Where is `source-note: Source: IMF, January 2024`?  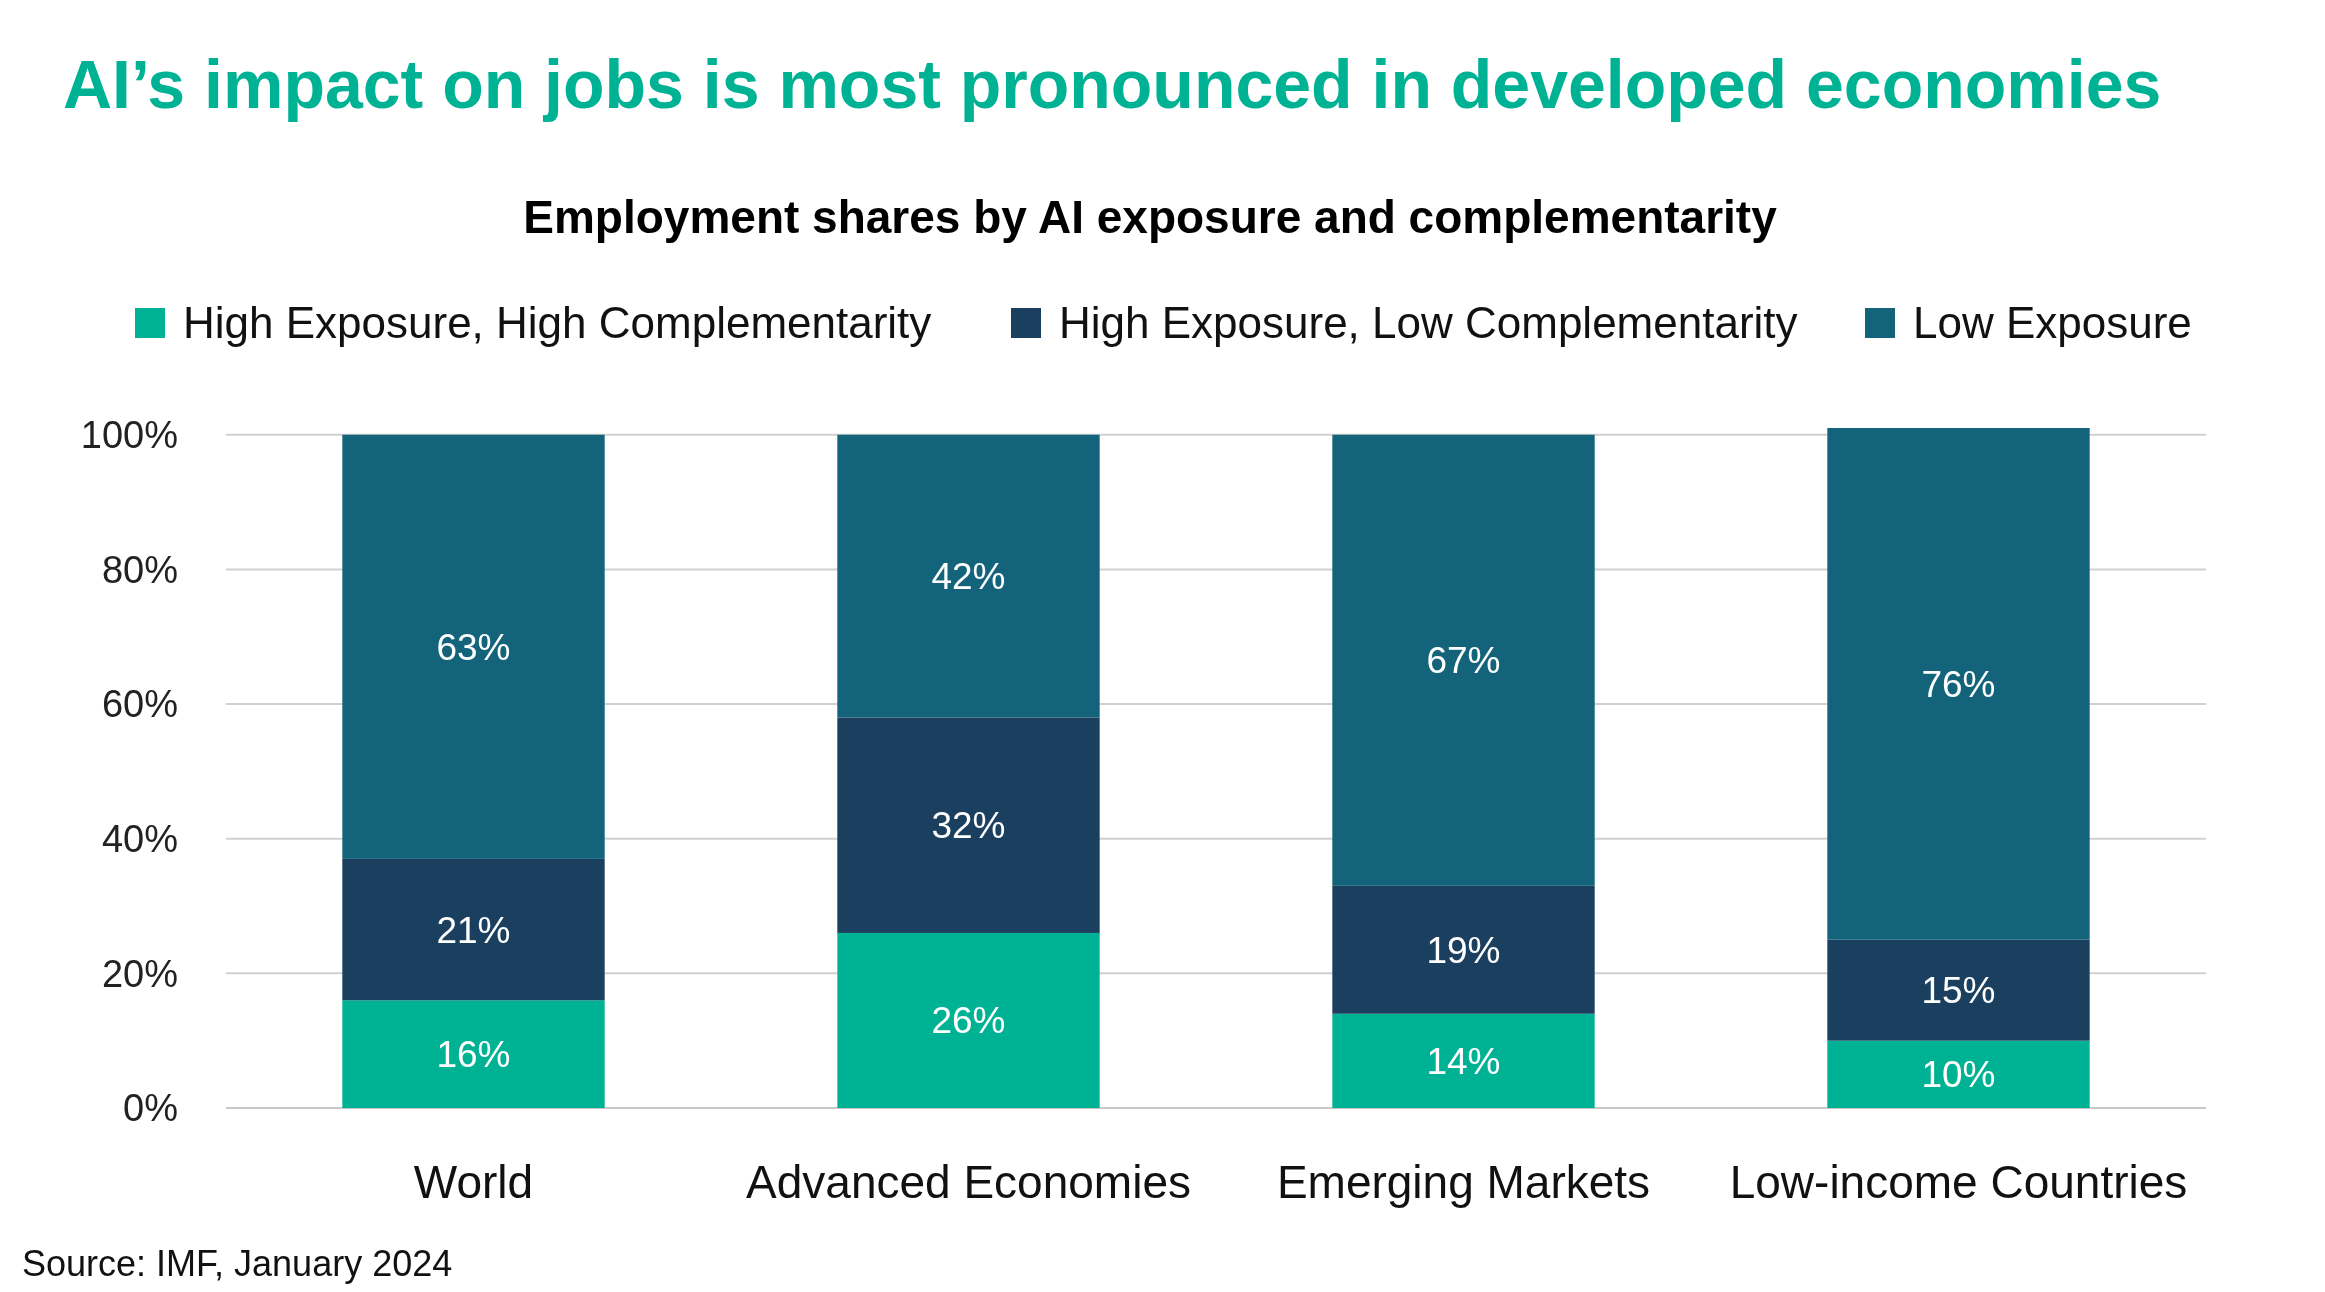 source-note: Source: IMF, January 2024 is located at coordinates (237, 1263).